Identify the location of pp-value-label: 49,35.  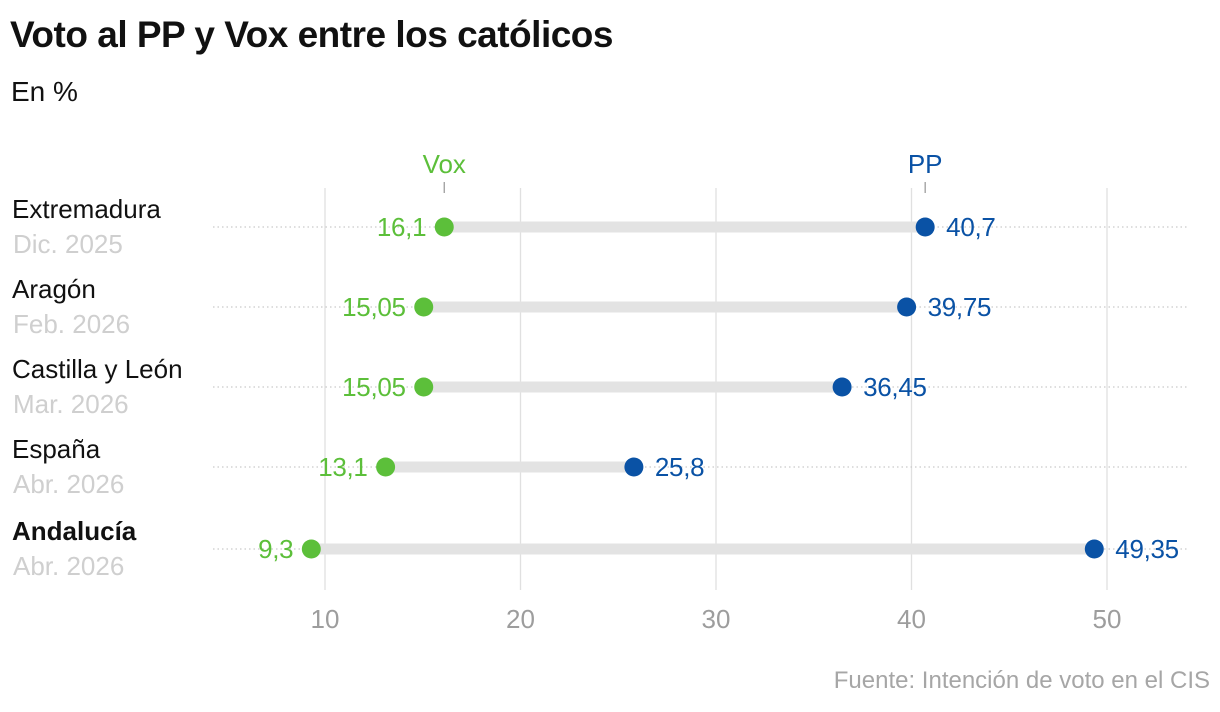
(1147, 549).